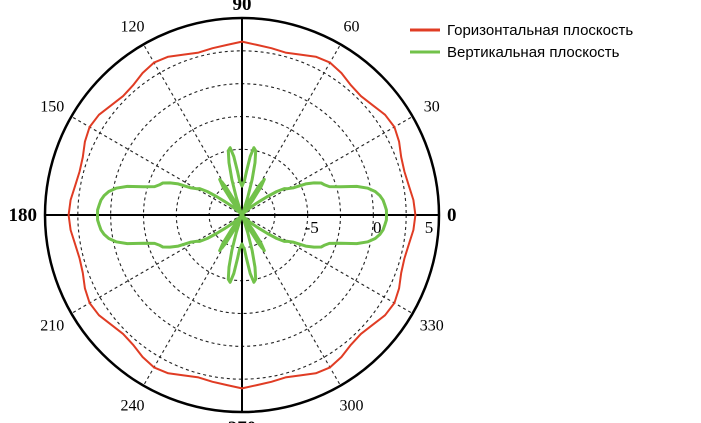 The width and height of the screenshot is (701, 423). Describe the element at coordinates (432, 107) in the screenshot. I see `angle-tick-label: 30` at that location.